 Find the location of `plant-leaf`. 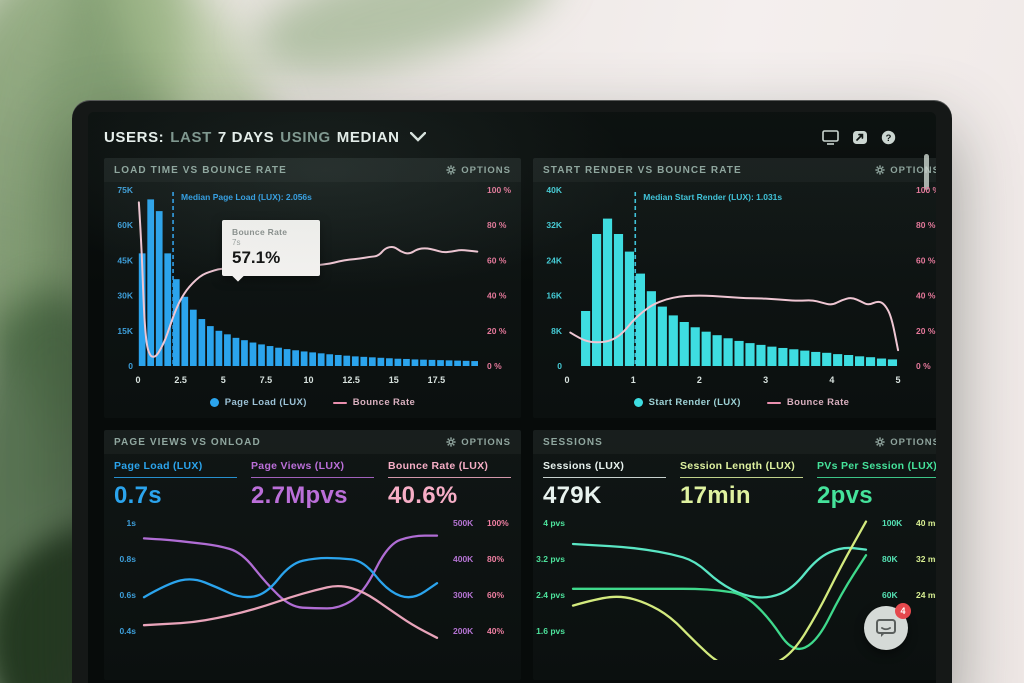

plant-leaf is located at coordinates (405, 50).